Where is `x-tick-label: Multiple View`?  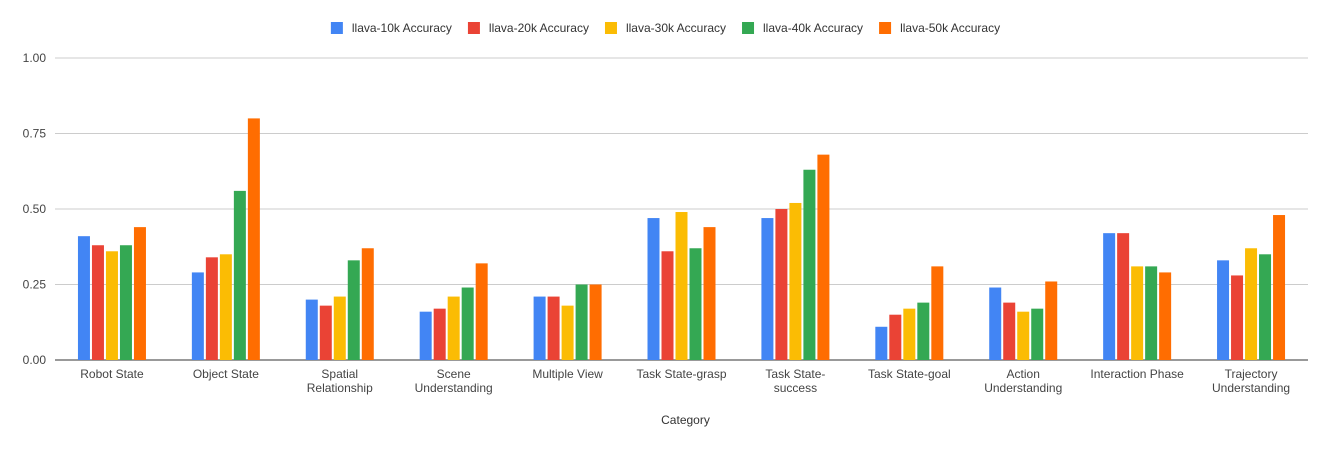 x-tick-label: Multiple View is located at coordinates (567, 374).